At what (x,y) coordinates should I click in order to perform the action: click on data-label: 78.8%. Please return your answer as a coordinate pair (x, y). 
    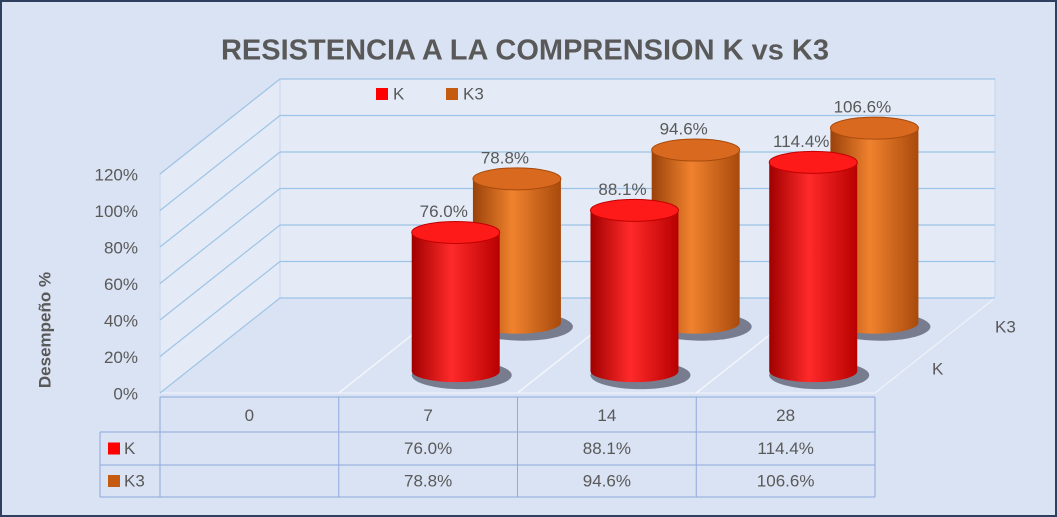
    Looking at the image, I should click on (505, 157).